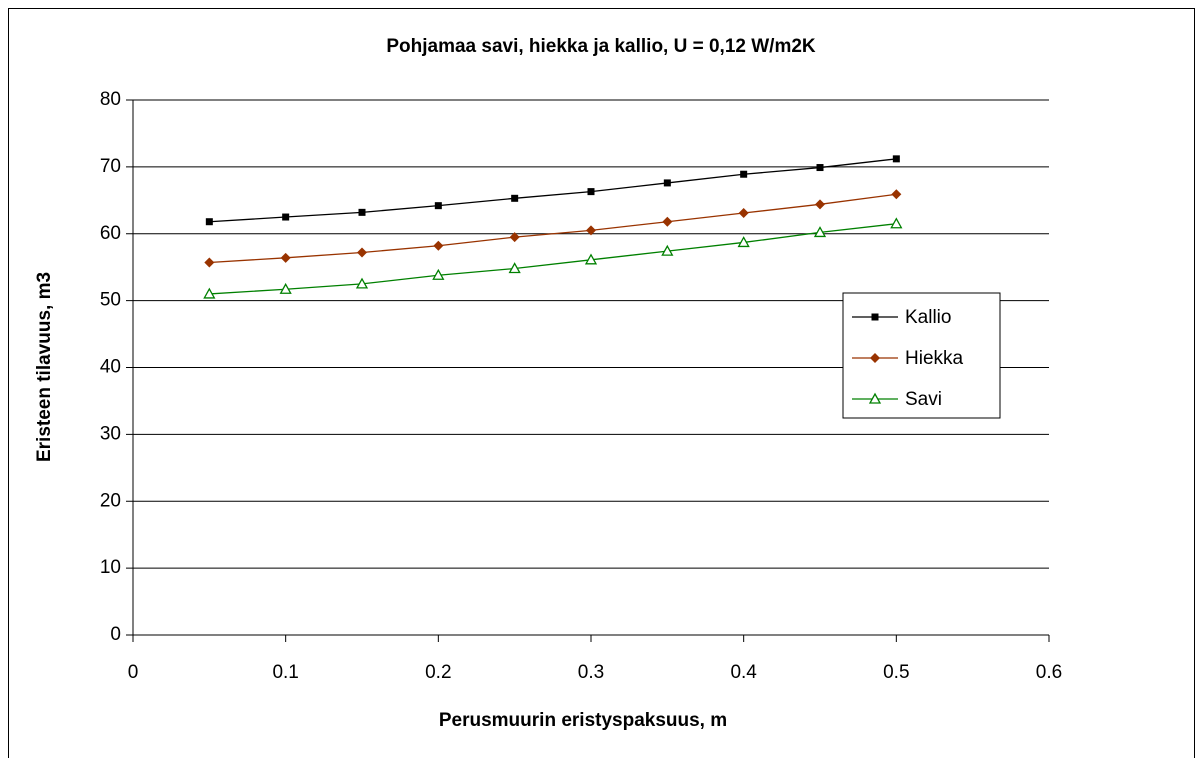 The image size is (1203, 758). Describe the element at coordinates (591, 672) in the screenshot. I see `x-tick-label: 0.3` at that location.